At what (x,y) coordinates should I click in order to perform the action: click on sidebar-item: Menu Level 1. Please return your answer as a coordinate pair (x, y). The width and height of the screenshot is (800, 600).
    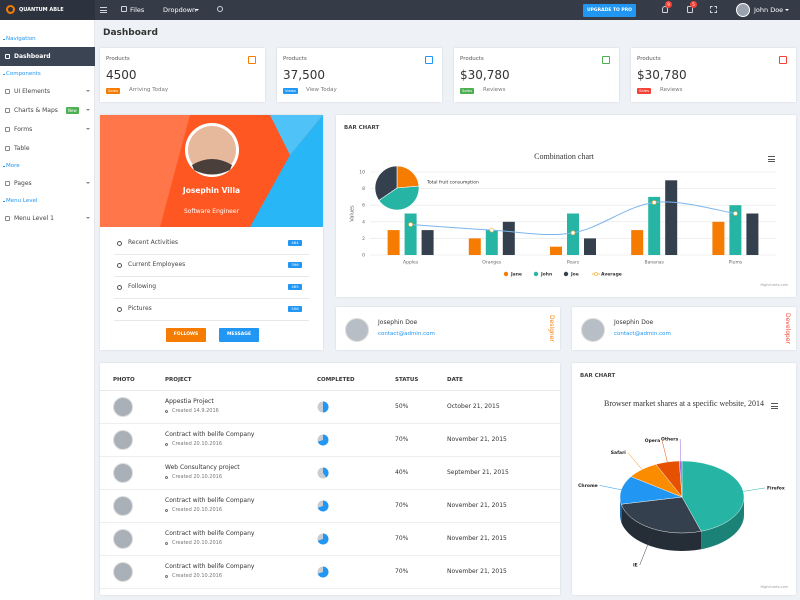
    Looking at the image, I should click on (47, 218).